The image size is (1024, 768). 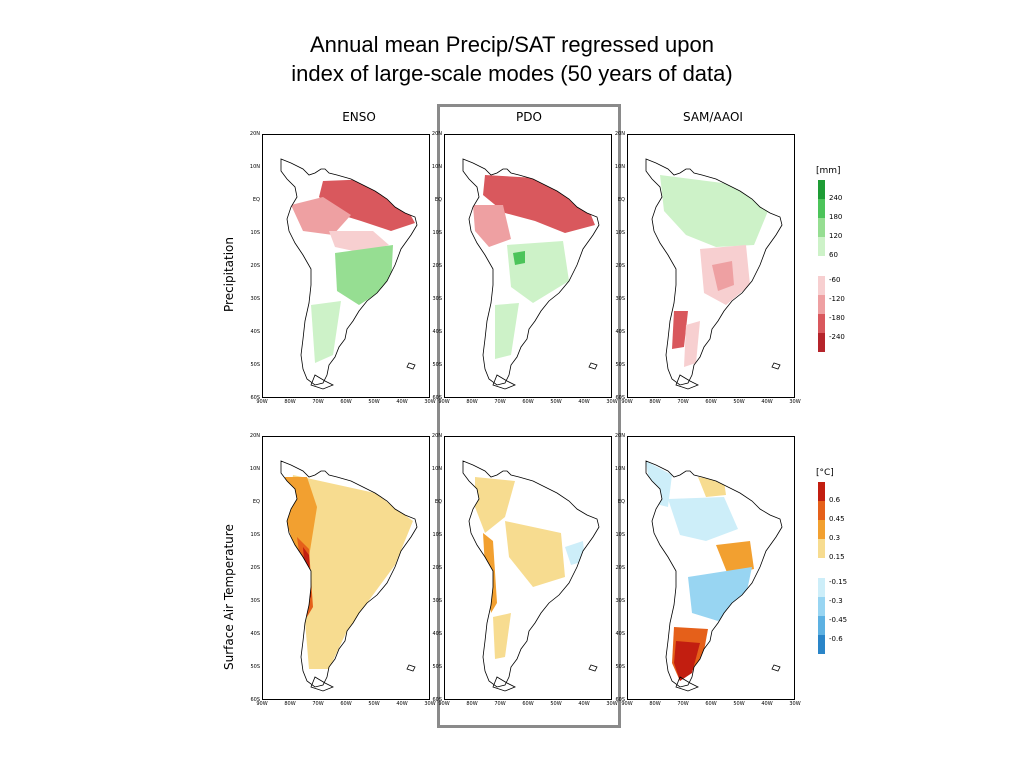 I want to click on legend-label: 0.6, so click(x=835, y=500).